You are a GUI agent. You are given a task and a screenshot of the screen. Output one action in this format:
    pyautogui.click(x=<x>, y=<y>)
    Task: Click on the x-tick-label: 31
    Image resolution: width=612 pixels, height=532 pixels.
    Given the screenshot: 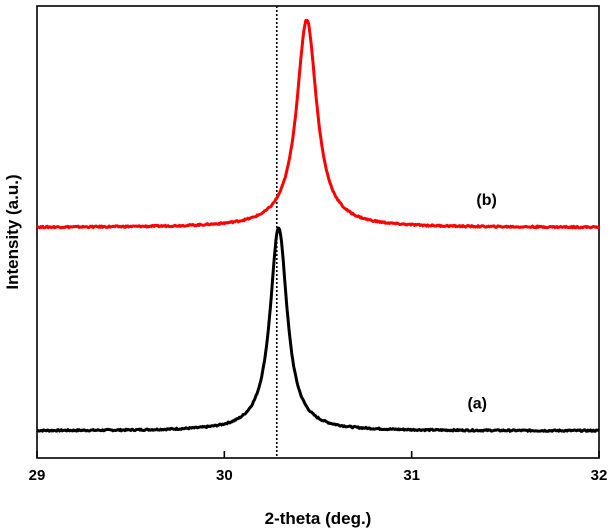 What is the action you would take?
    pyautogui.click(x=411, y=475)
    